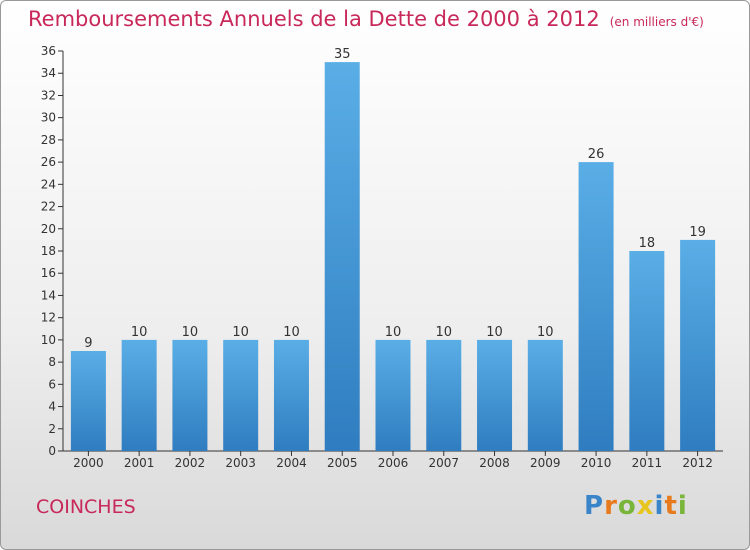  Describe the element at coordinates (627, 506) in the screenshot. I see `logo-letter: o` at that location.